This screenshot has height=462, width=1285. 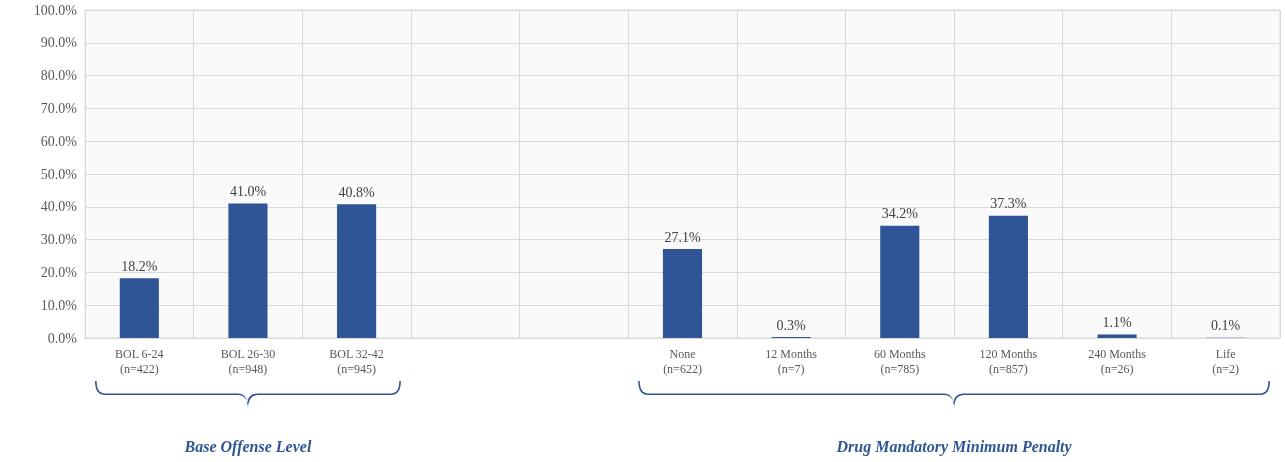 What do you see at coordinates (59, 141) in the screenshot?
I see `y-tick-label: 60.0%` at bounding box center [59, 141].